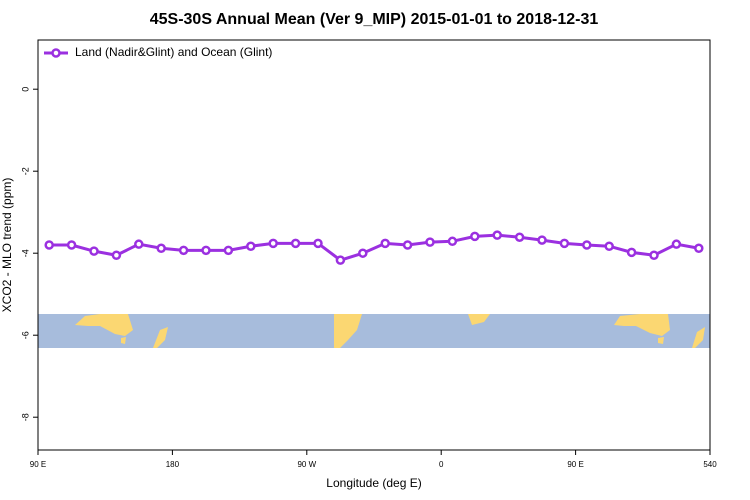 Image resolution: width=750 pixels, height=500 pixels. I want to click on x-tick-label: 90 W, so click(306, 464).